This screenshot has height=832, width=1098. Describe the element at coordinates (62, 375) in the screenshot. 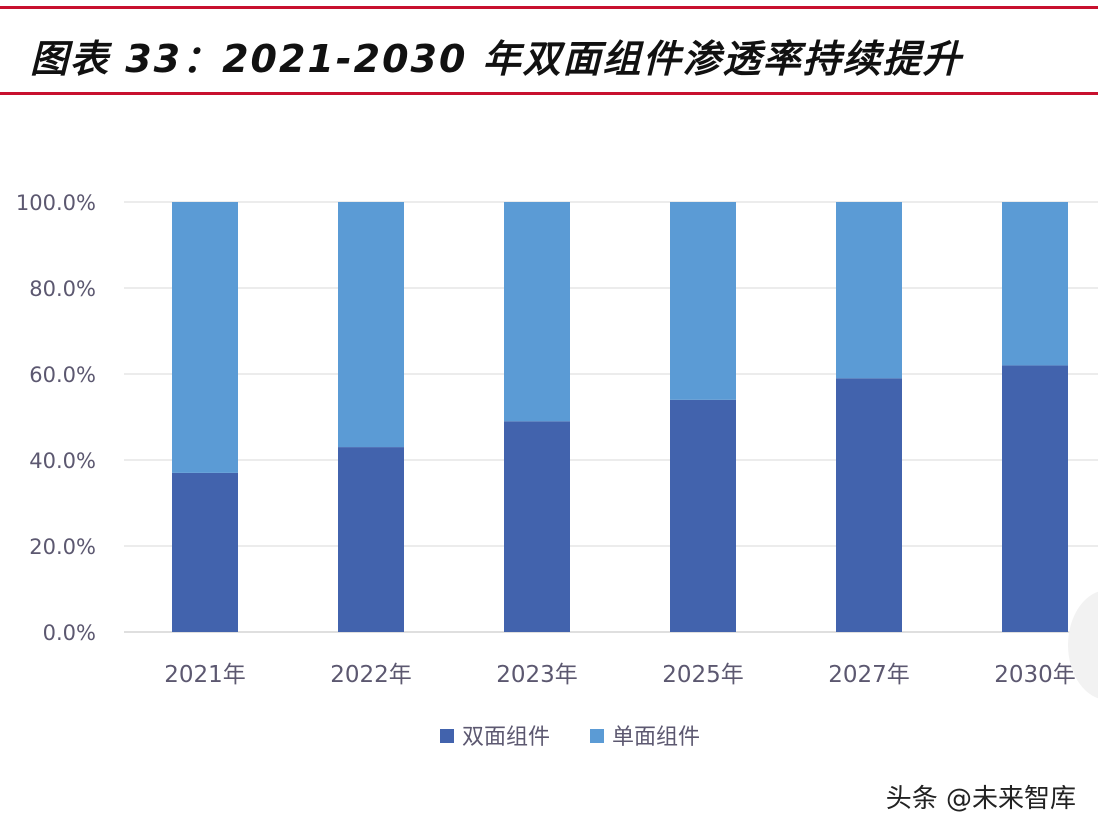

I see `y-tick-label: 60.0%` at that location.